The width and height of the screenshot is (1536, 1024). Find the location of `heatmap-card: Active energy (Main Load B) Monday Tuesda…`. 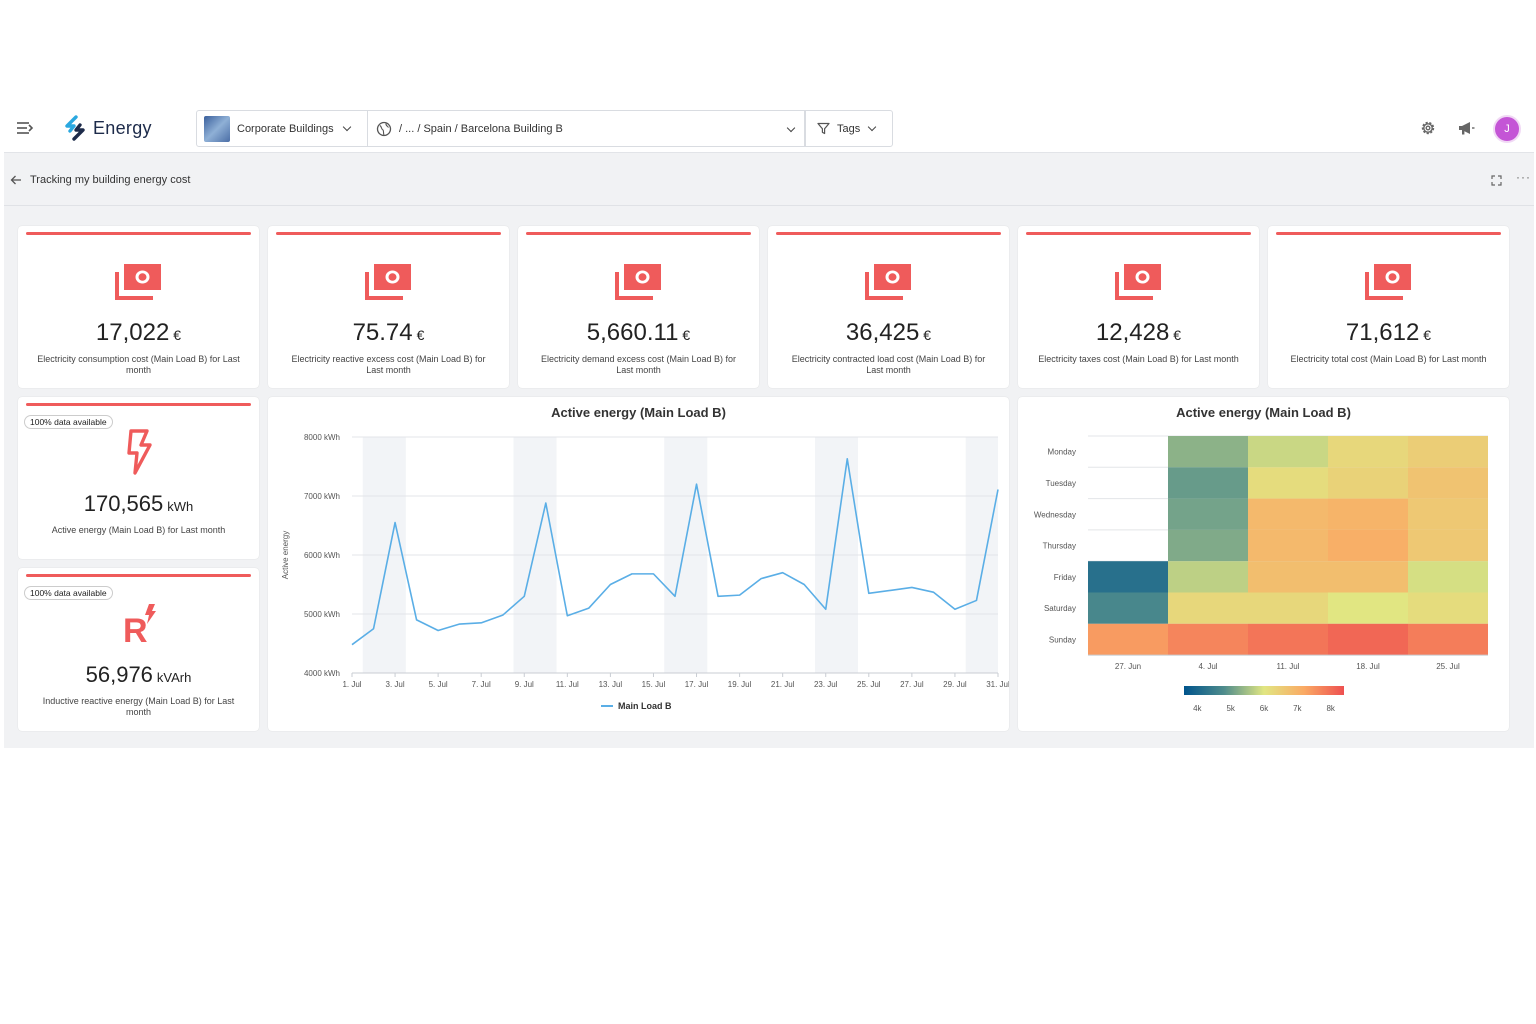

heatmap-card: Active energy (Main Load B) Monday Tuesda… is located at coordinates (1263, 564).